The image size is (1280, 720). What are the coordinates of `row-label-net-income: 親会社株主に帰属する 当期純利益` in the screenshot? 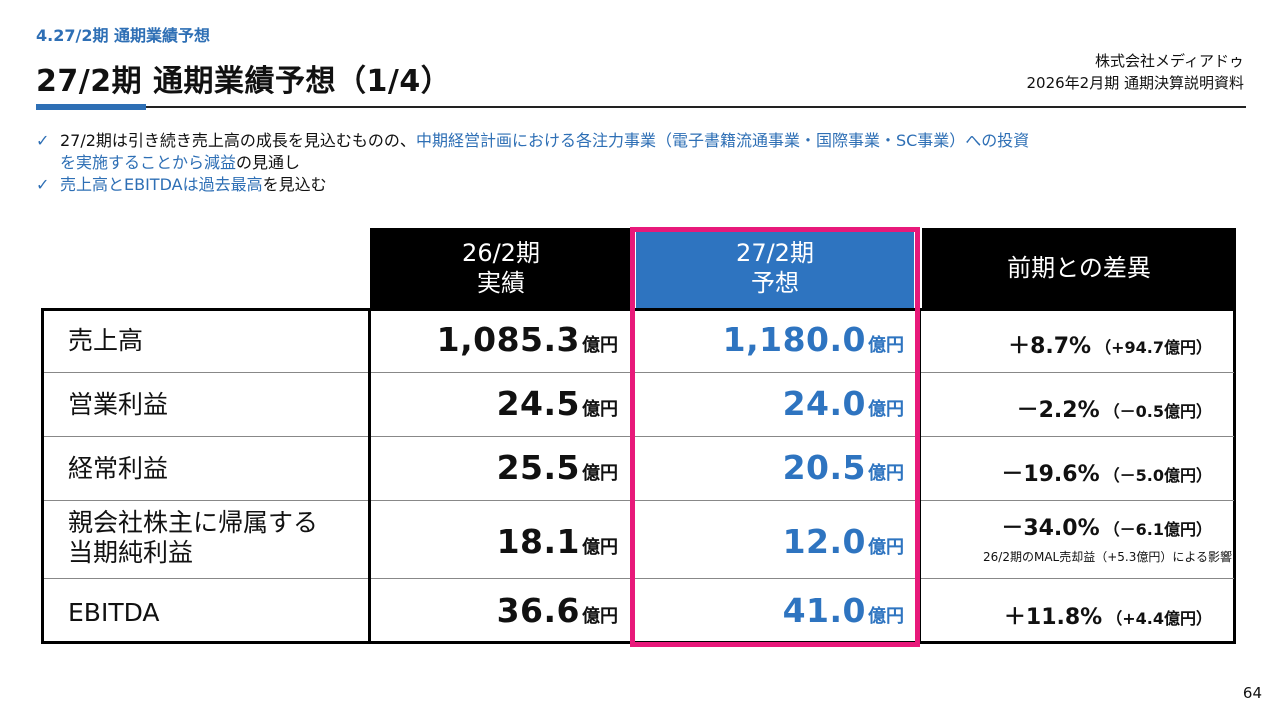 It's located at (193, 538).